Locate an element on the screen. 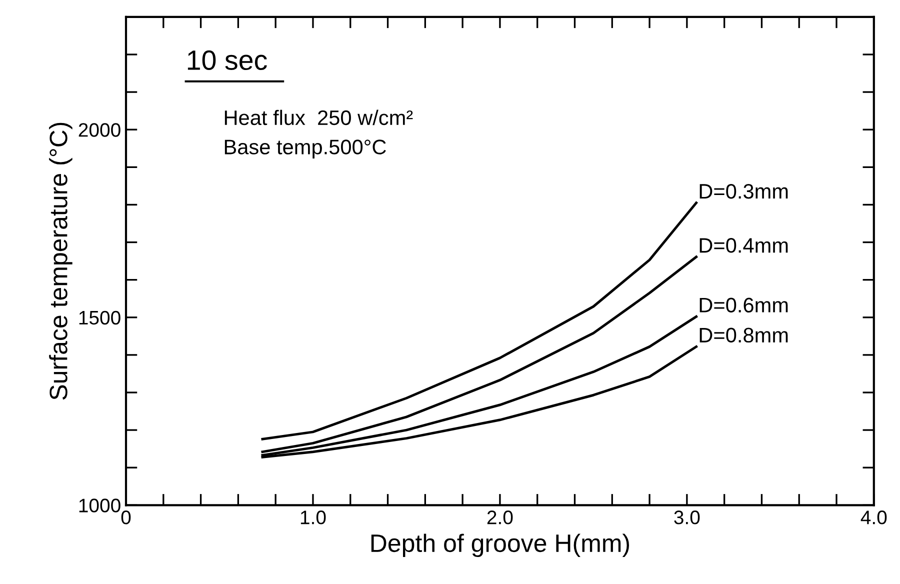  y-axis-title: Surface temperature (°C) is located at coordinates (60, 261).